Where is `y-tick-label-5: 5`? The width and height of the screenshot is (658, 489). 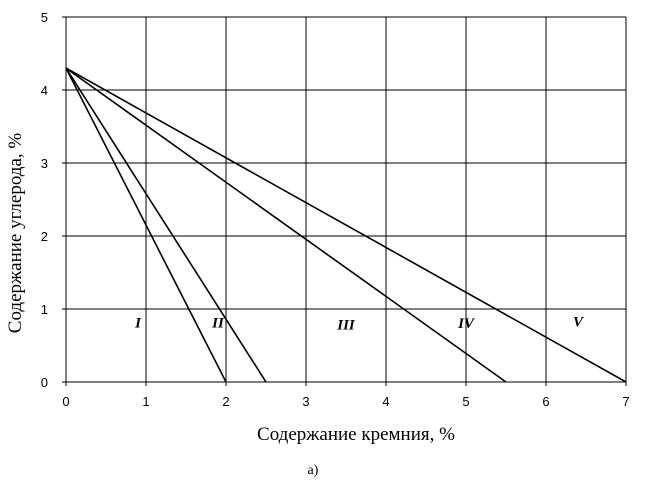 y-tick-label-5: 5 is located at coordinates (44, 17).